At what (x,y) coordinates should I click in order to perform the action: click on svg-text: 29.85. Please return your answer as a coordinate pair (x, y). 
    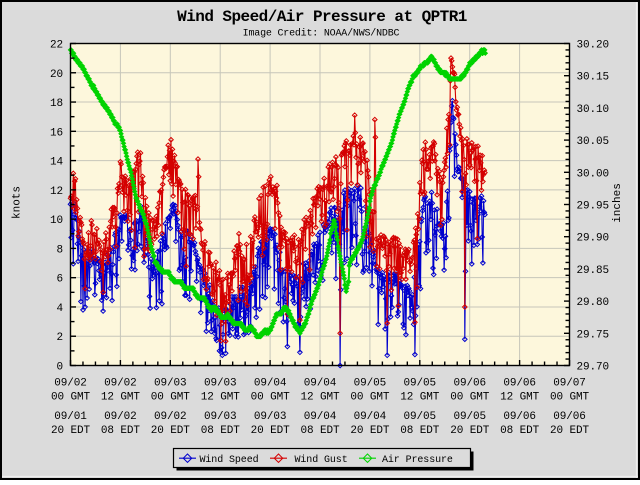
    Looking at the image, I should click on (593, 271).